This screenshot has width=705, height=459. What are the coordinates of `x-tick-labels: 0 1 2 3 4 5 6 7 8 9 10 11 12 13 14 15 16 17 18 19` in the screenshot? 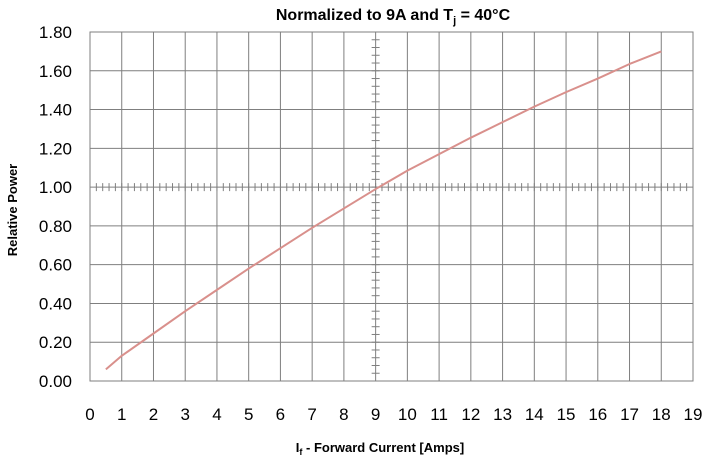 It's located at (393, 414).